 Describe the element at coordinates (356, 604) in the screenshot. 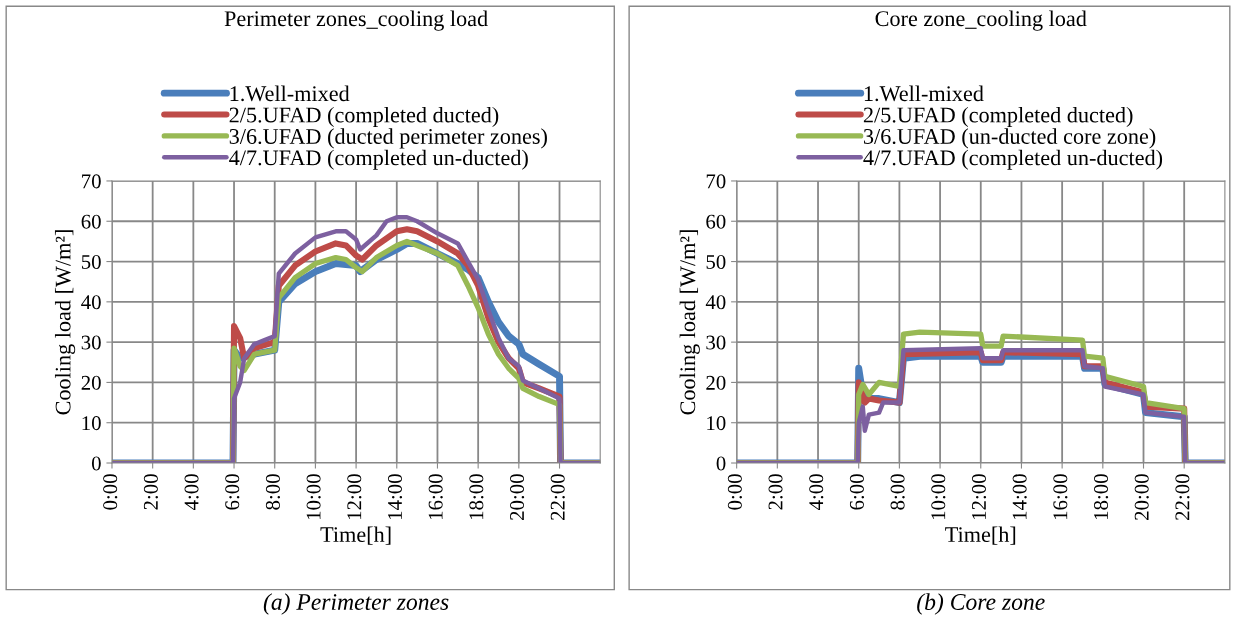

I see `text: (a) Perimeter zones` at that location.